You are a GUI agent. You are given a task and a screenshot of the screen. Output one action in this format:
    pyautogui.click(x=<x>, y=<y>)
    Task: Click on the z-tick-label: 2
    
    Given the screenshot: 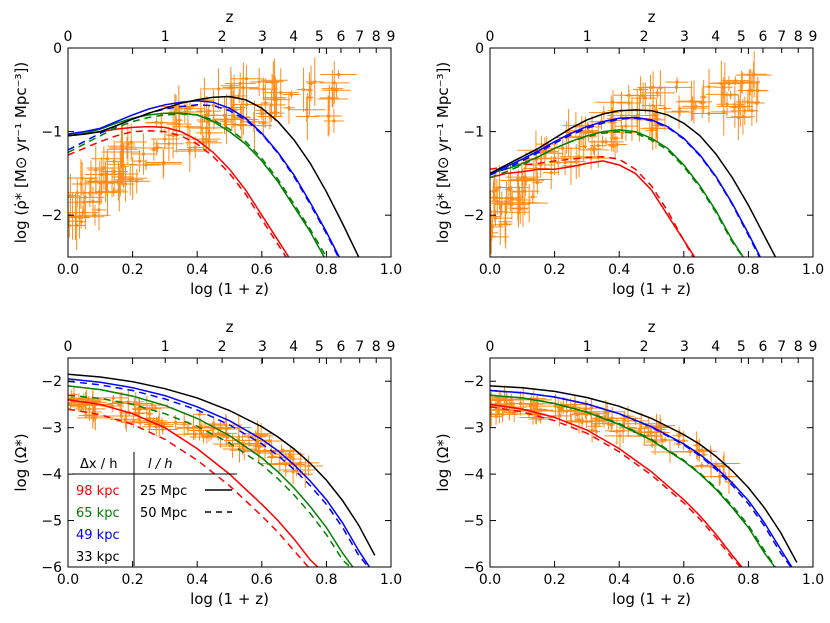 What is the action you would take?
    pyautogui.click(x=222, y=347)
    